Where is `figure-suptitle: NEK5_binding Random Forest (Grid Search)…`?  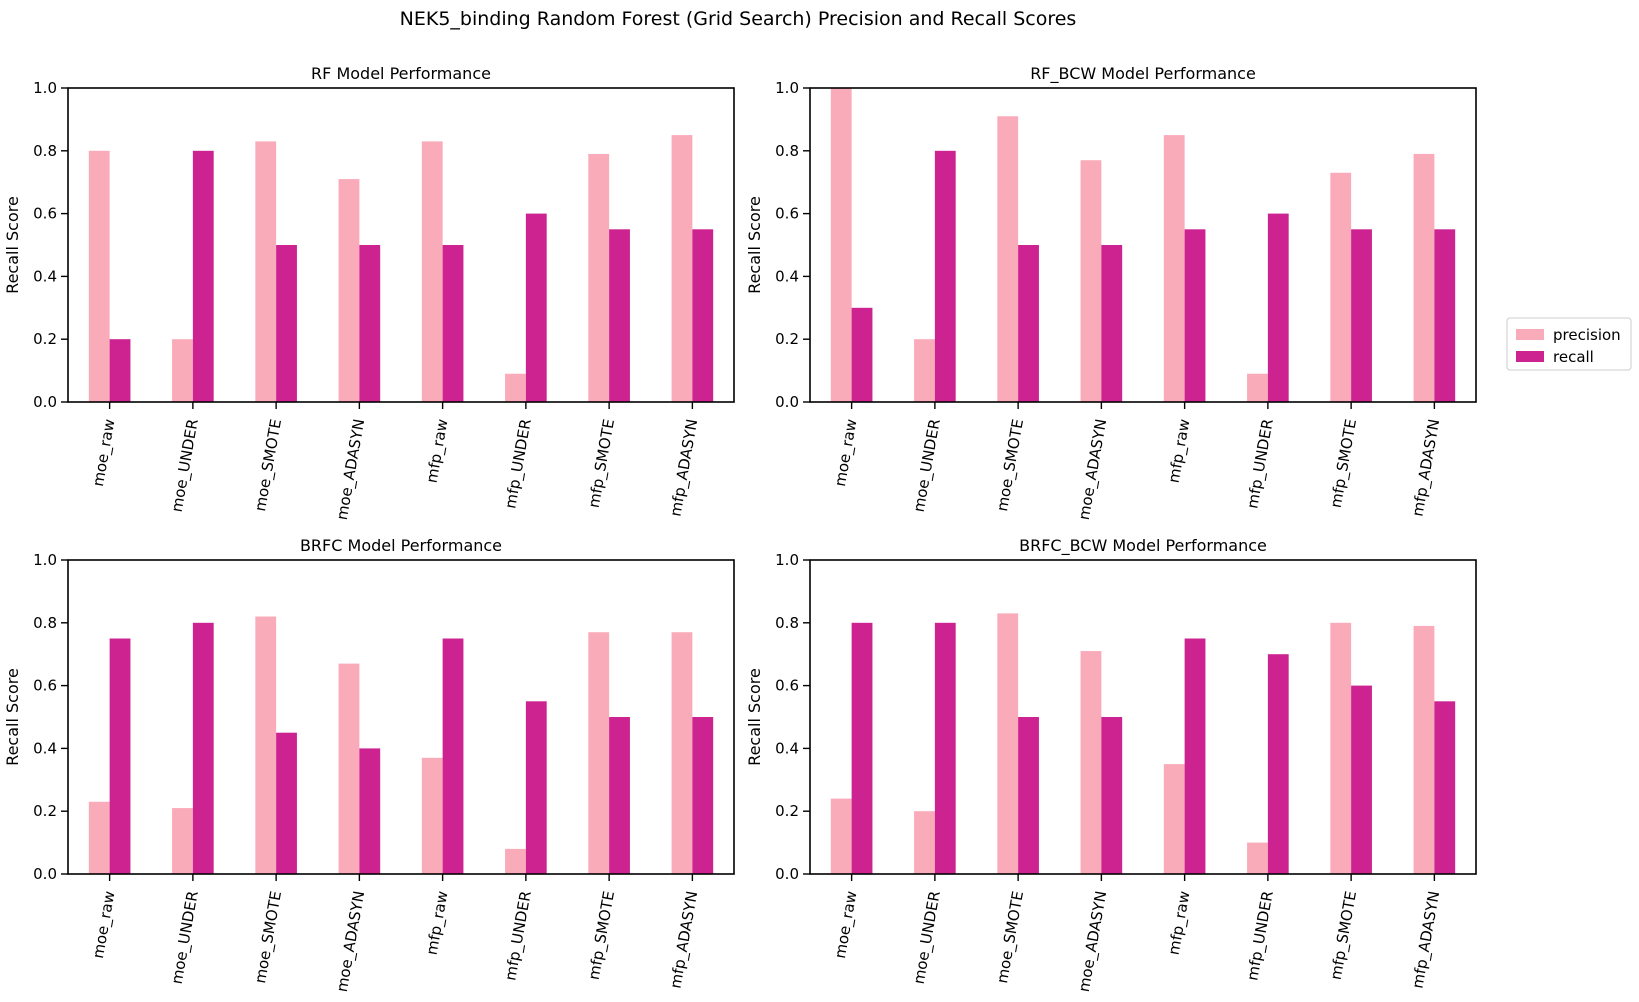
figure-suptitle: NEK5_binding Random Forest (Grid Search)… is located at coordinates (738, 19).